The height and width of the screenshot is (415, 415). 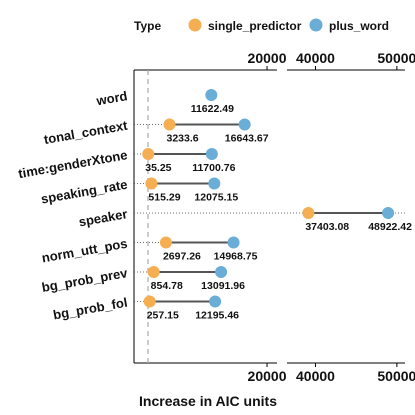 I want to click on value-label-single-predictor-speaking-rate: 515.29, so click(x=164, y=198).